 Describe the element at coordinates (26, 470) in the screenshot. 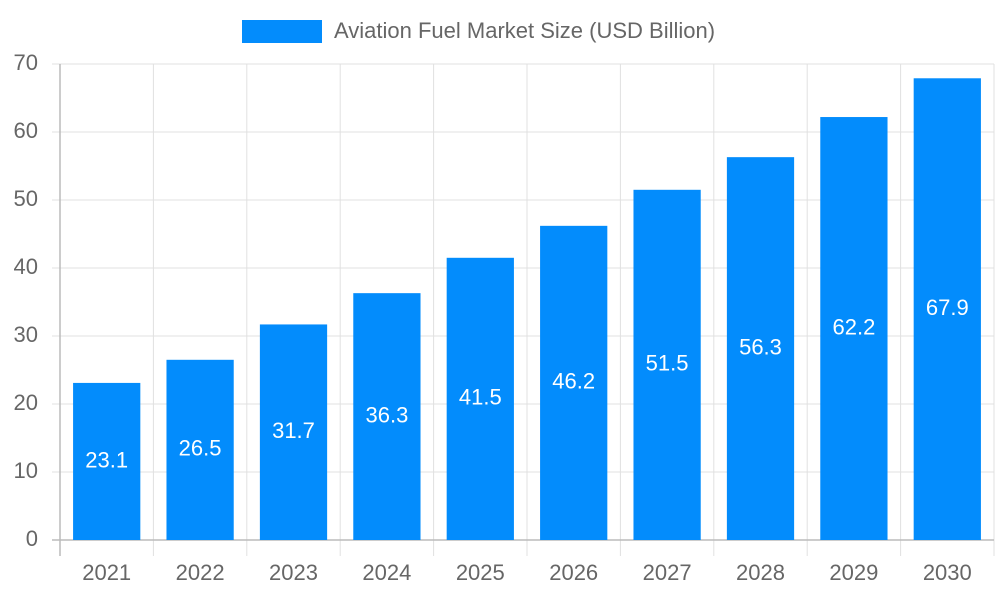

I see `y-tick-label: 10` at that location.